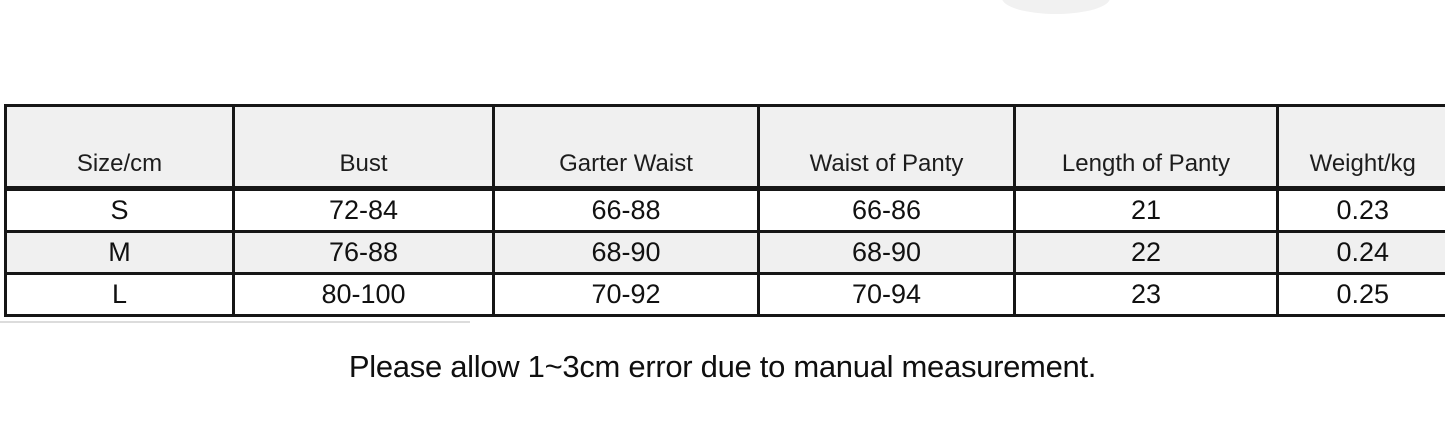 The image size is (1445, 436). I want to click on header-length-of-panty: Length of Panty, so click(1146, 147).